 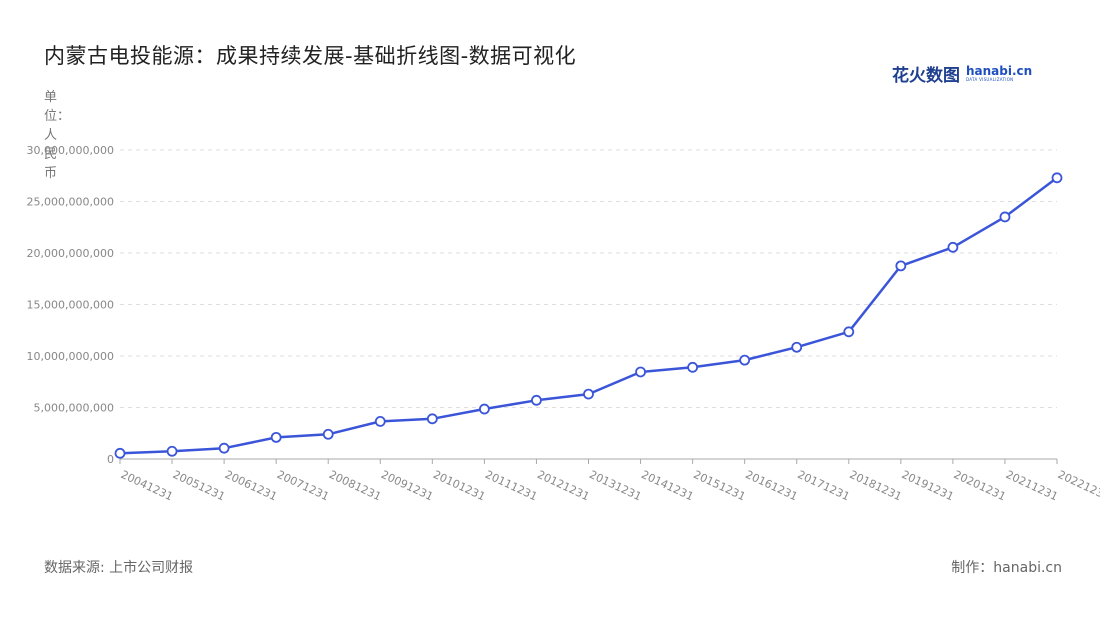 I want to click on x-tick-label: 20051231, so click(x=199, y=485).